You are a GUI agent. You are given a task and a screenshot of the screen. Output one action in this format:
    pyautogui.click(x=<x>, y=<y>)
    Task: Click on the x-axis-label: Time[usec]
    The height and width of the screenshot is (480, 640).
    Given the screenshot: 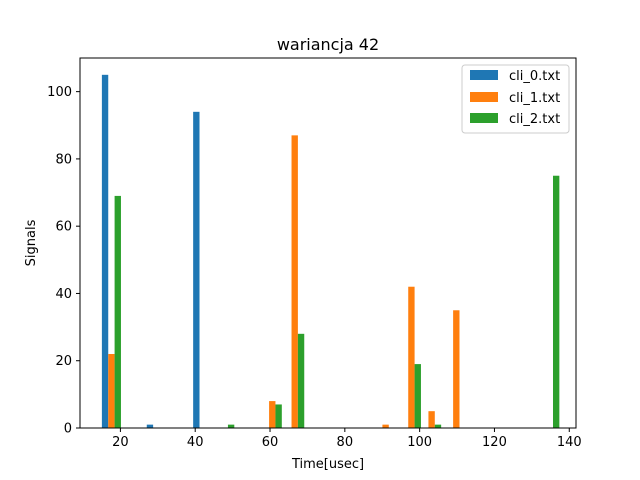 What is the action you would take?
    pyautogui.click(x=327, y=464)
    